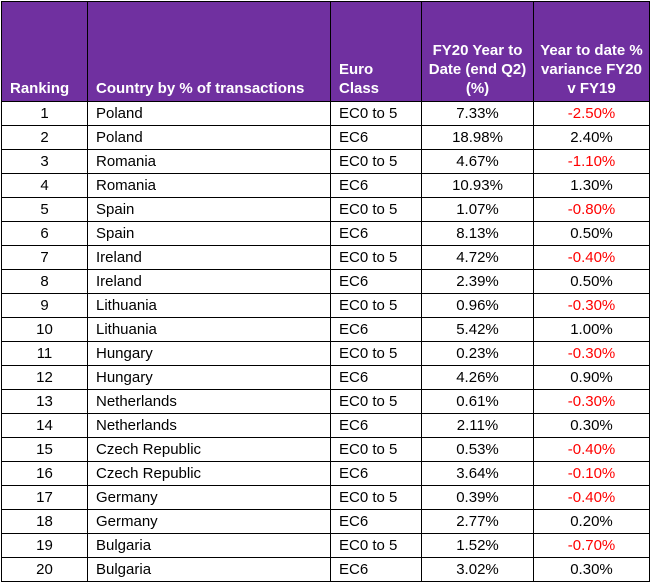 The height and width of the screenshot is (584, 651). Describe the element at coordinates (44, 185) in the screenshot. I see `rank-cell: 4` at that location.